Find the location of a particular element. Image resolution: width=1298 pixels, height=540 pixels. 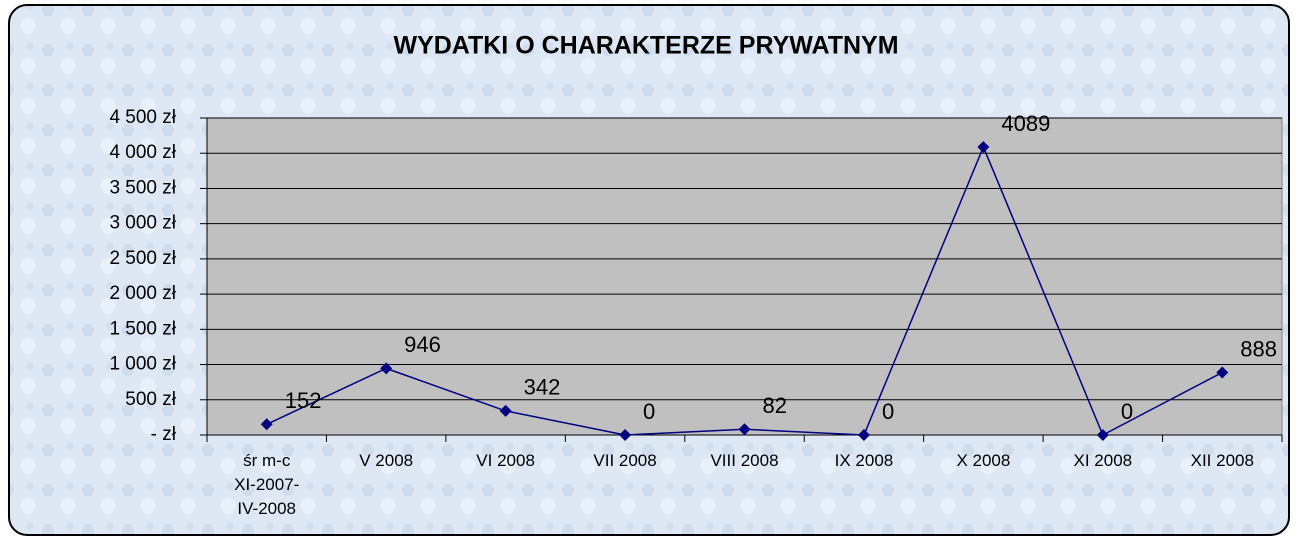

x-tick-label-line: XII 2008 is located at coordinates (1222, 460).